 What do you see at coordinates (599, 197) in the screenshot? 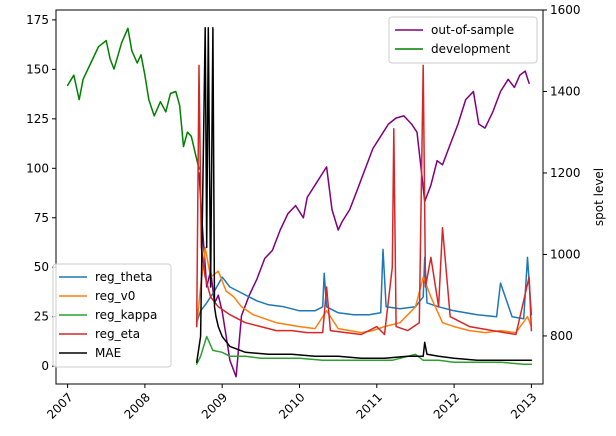
I see `y-axis-right-title: spot level` at bounding box center [599, 197].